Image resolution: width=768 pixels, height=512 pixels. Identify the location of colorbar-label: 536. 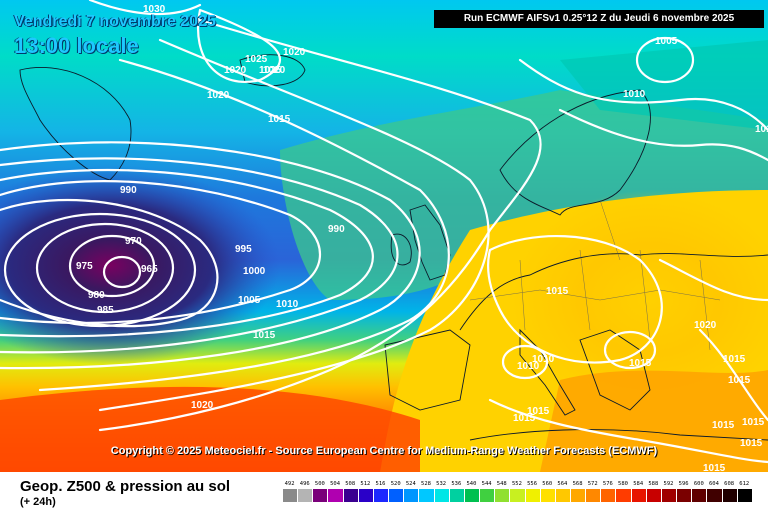
(456, 484).